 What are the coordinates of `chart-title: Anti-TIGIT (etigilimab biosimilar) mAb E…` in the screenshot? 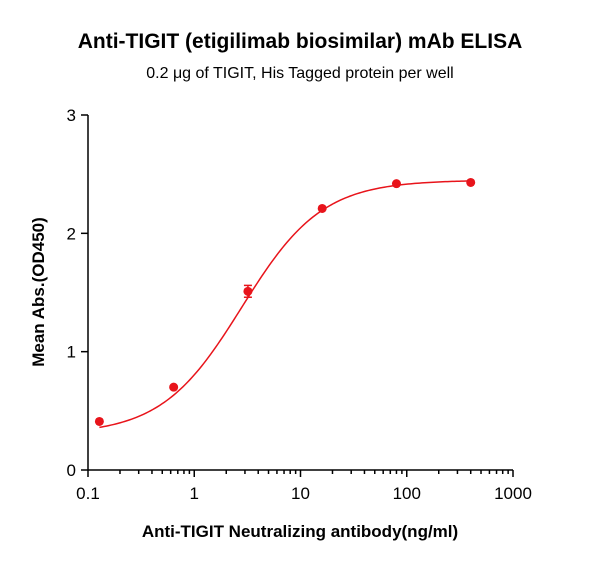 It's located at (300, 41).